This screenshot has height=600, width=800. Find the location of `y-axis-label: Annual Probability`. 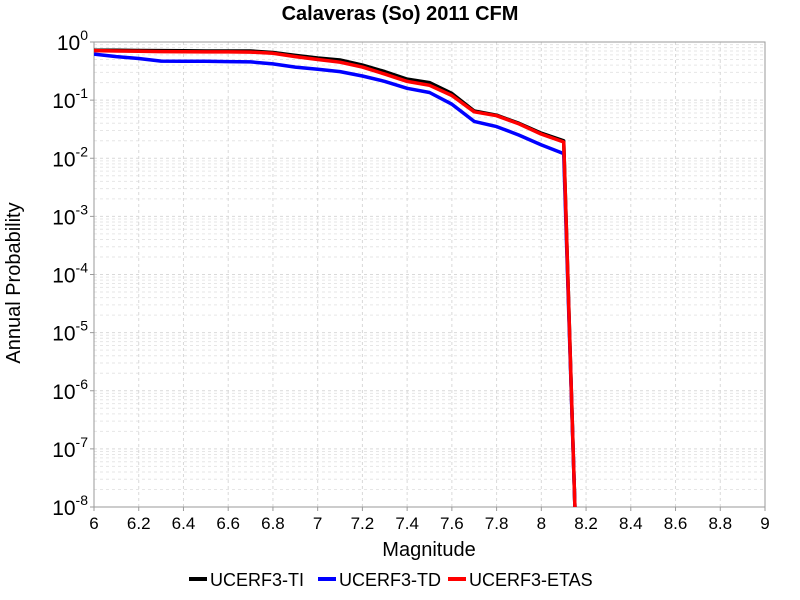

y-axis-label: Annual Probability is located at coordinates (14, 282).